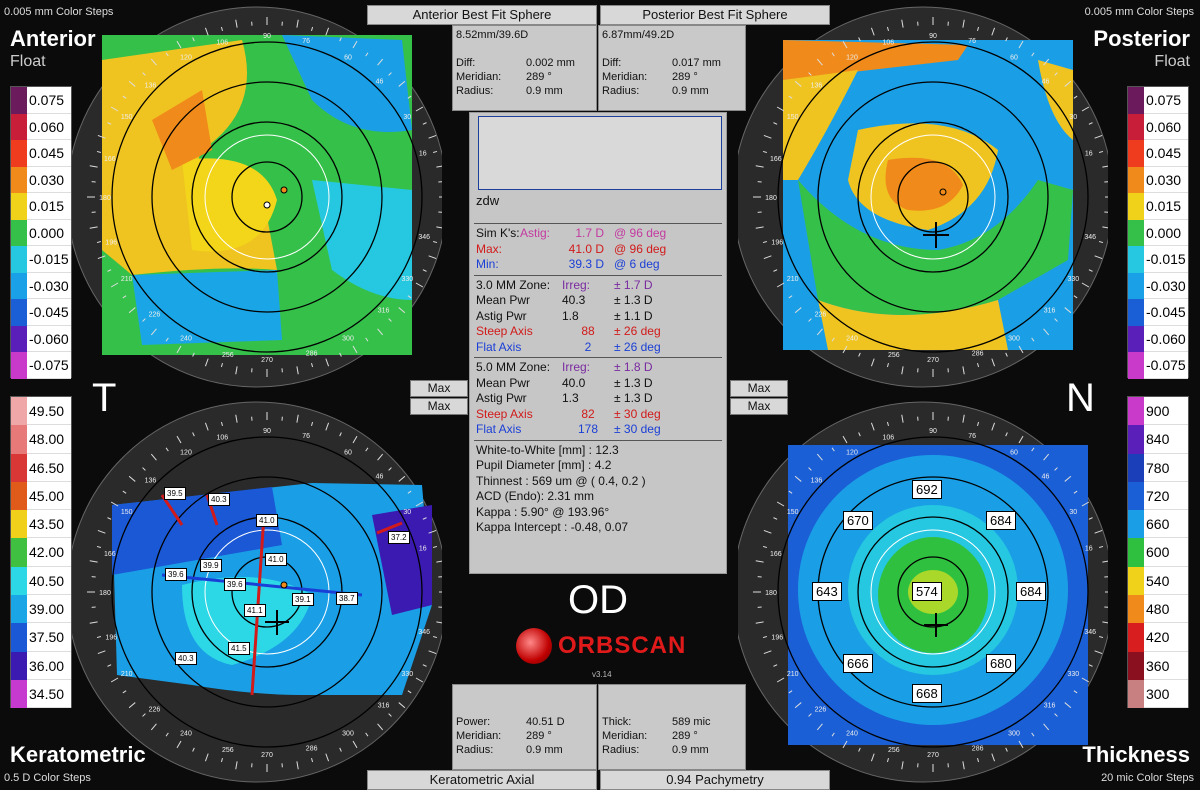 The height and width of the screenshot is (790, 1200). What do you see at coordinates (1158, 206) in the screenshot?
I see `legend-row: 0.015` at bounding box center [1158, 206].